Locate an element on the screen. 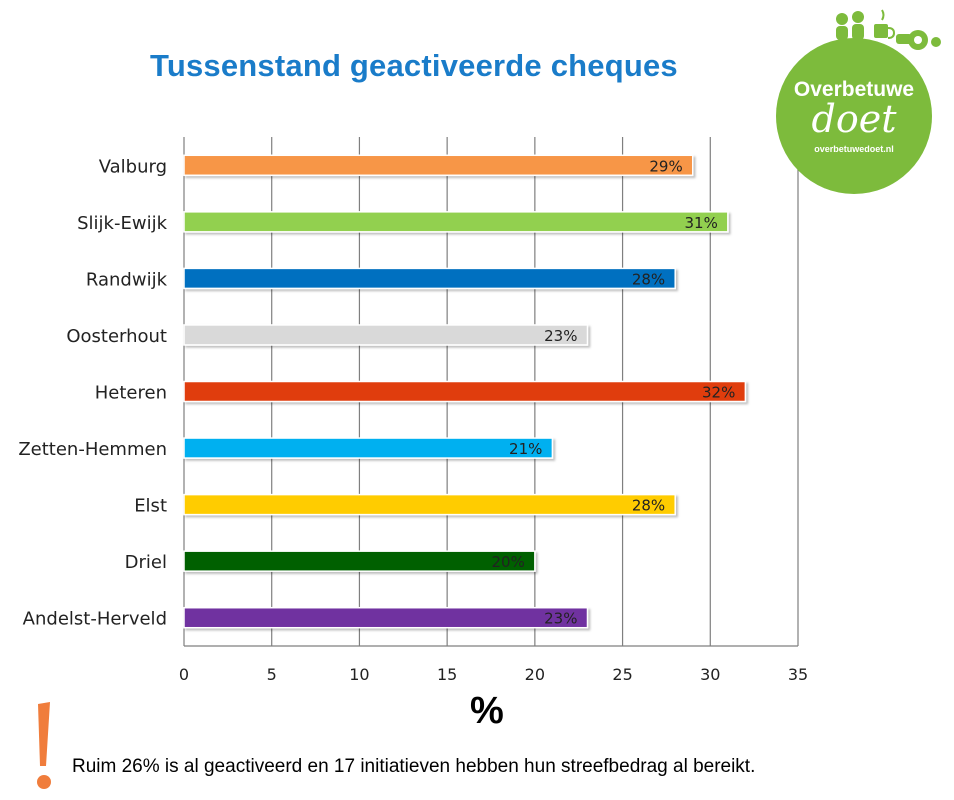 This screenshot has height=800, width=954. logo-line2: doet is located at coordinates (855, 119).